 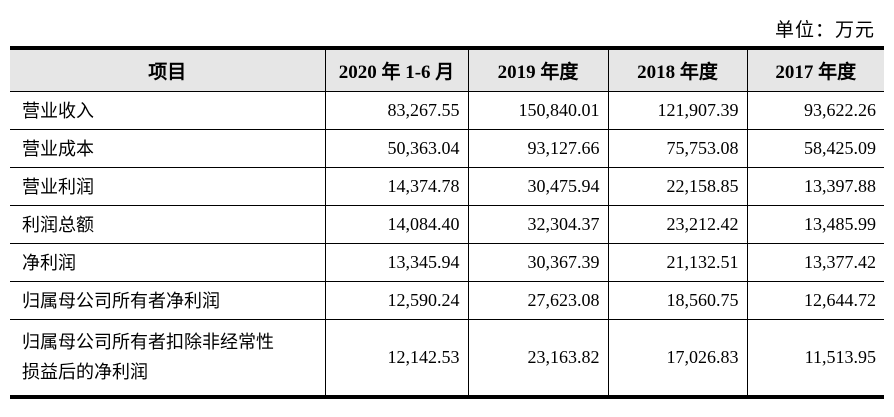 I want to click on value-cell: 12,644.72, so click(x=815, y=300).